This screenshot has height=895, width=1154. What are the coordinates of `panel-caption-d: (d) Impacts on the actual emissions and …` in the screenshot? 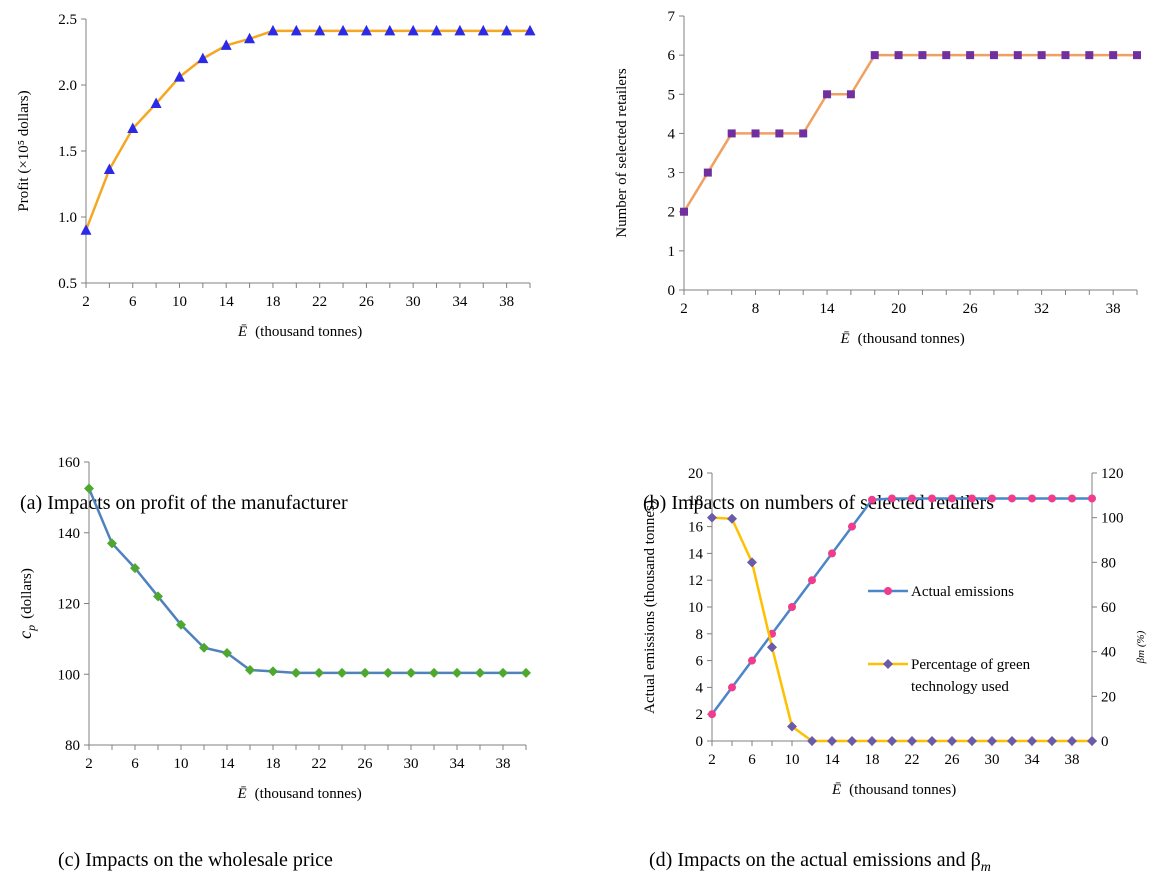 It's located at (820, 862).